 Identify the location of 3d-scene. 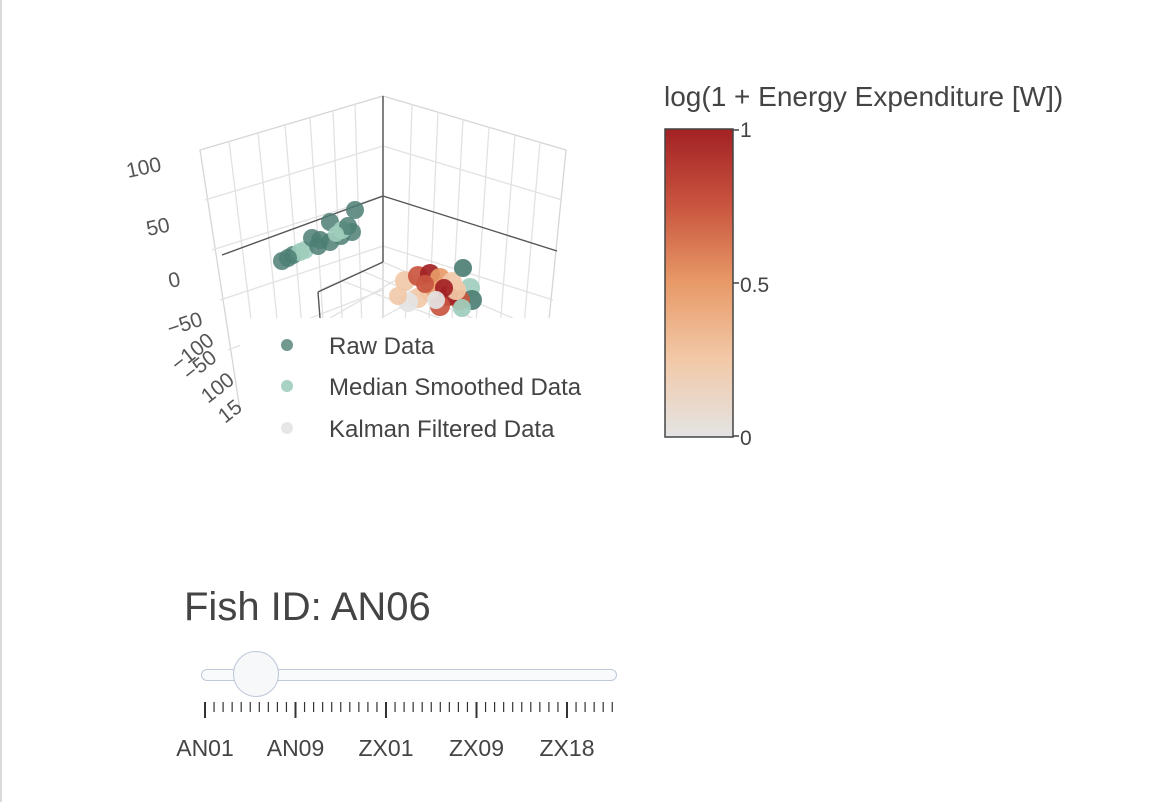
(383, 253).